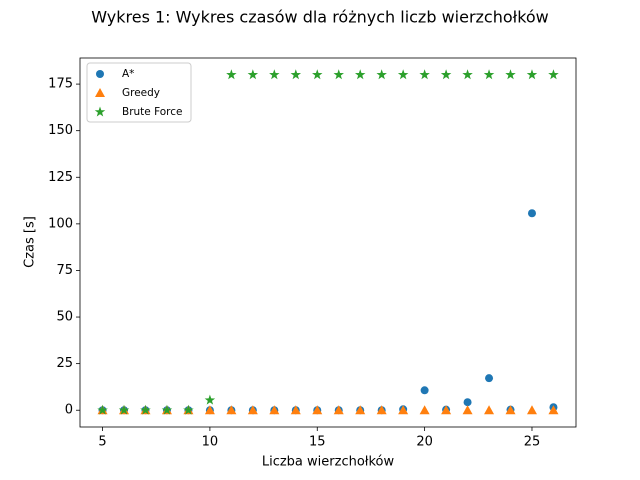 This screenshot has width=640, height=480. I want to click on legend-label: A*, so click(128, 74).